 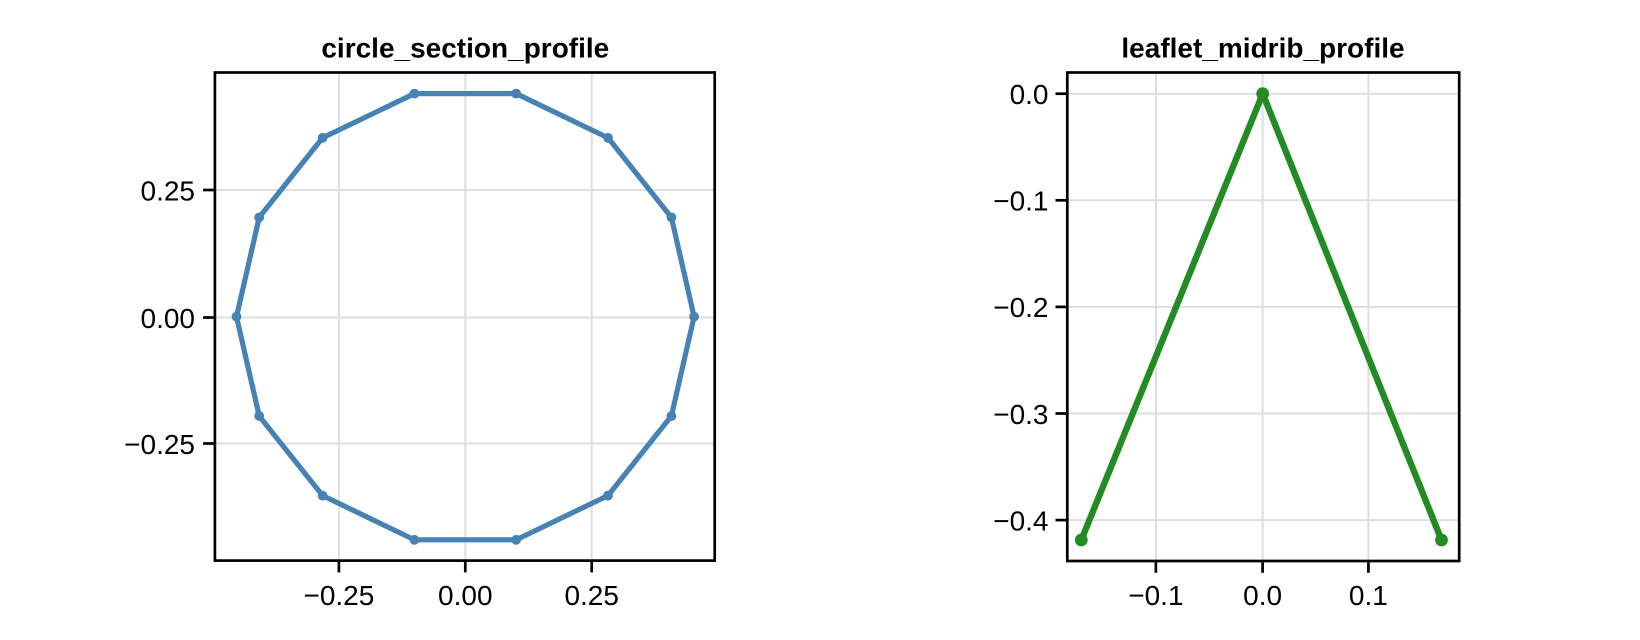 What do you see at coordinates (1368, 595) in the screenshot?
I see `svg-text: 0.1` at bounding box center [1368, 595].